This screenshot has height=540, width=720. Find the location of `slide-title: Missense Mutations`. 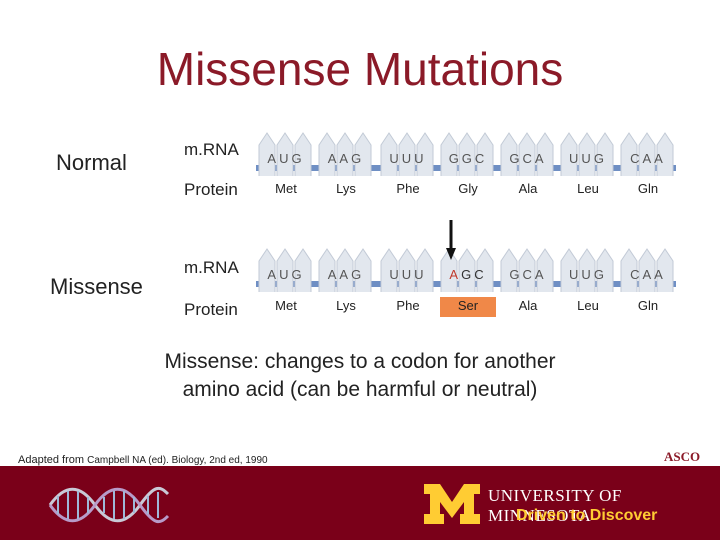

slide-title: Missense Mutations is located at coordinates (360, 69).